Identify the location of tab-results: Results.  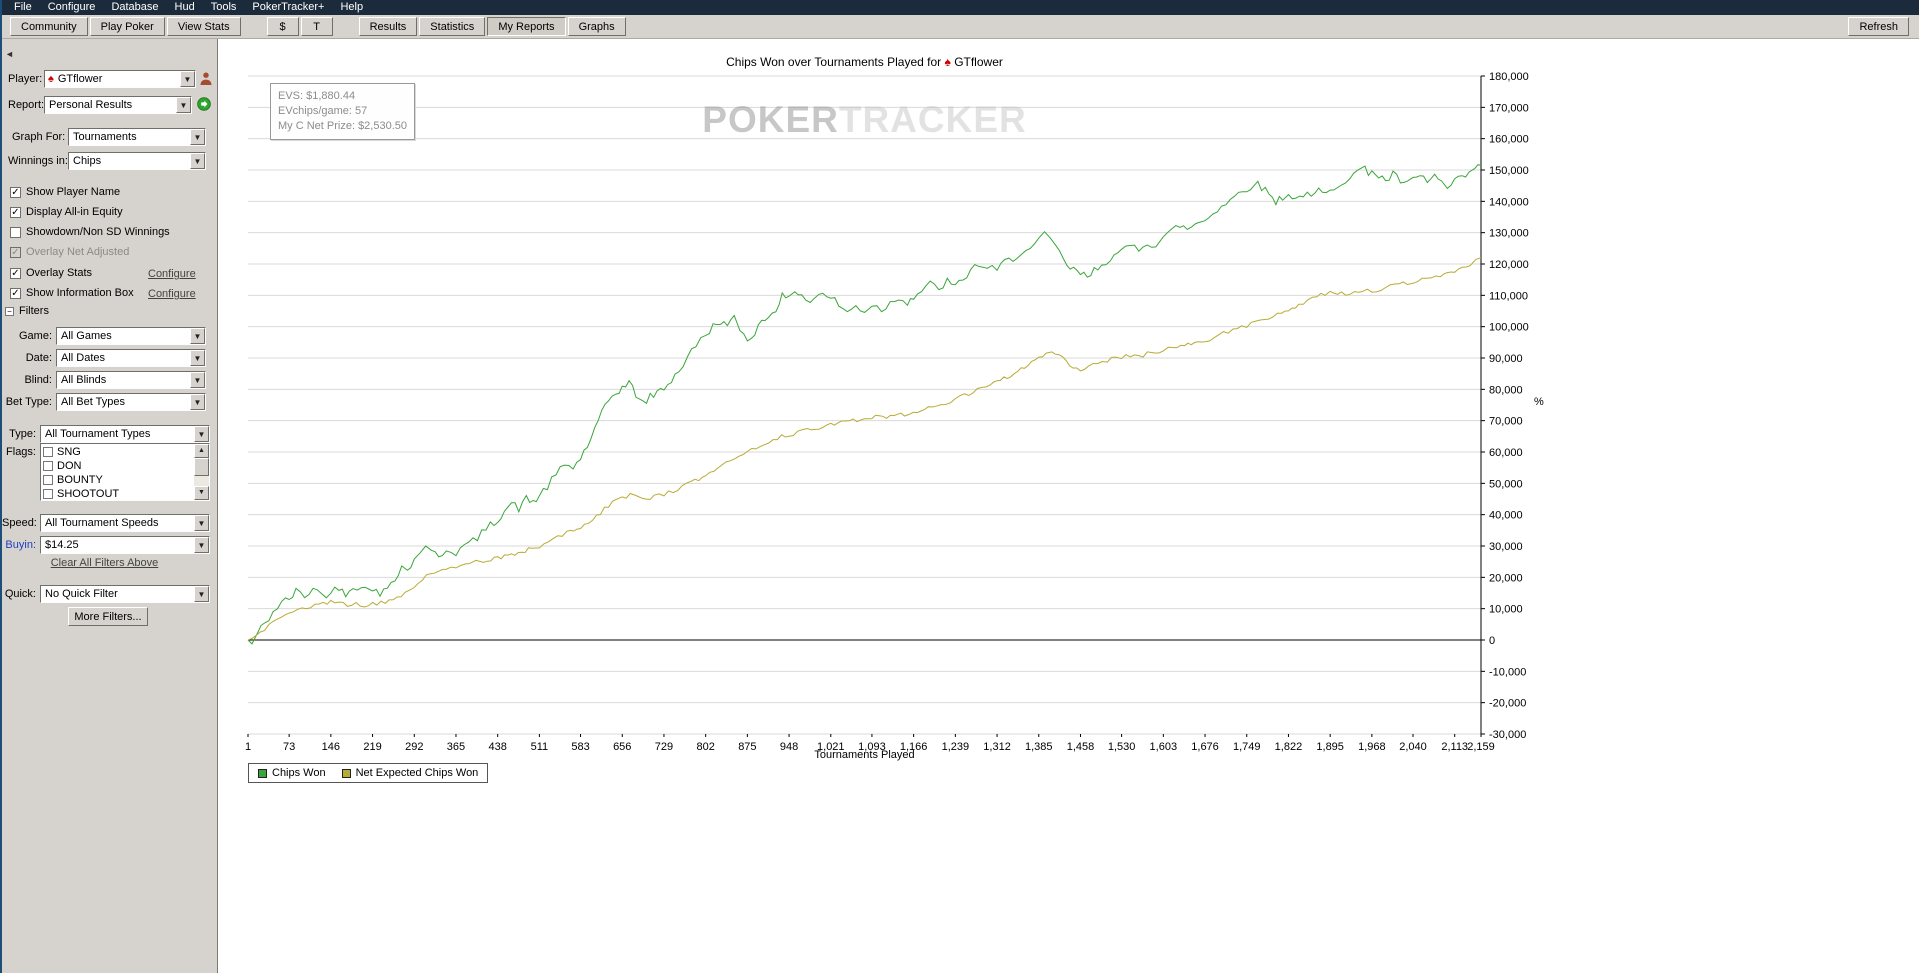
(388, 26).